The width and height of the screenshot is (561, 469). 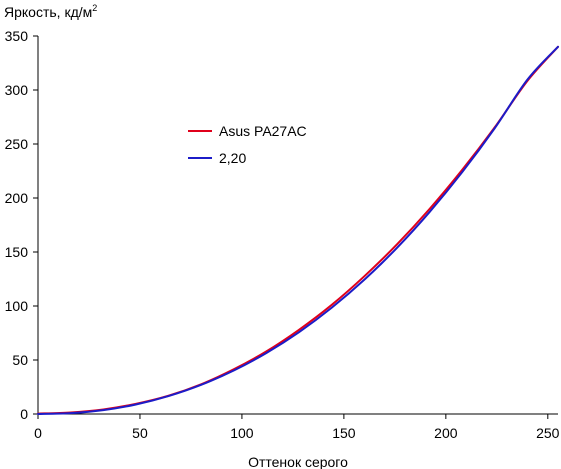 I want to click on x-tick-label: 50, so click(x=140, y=433).